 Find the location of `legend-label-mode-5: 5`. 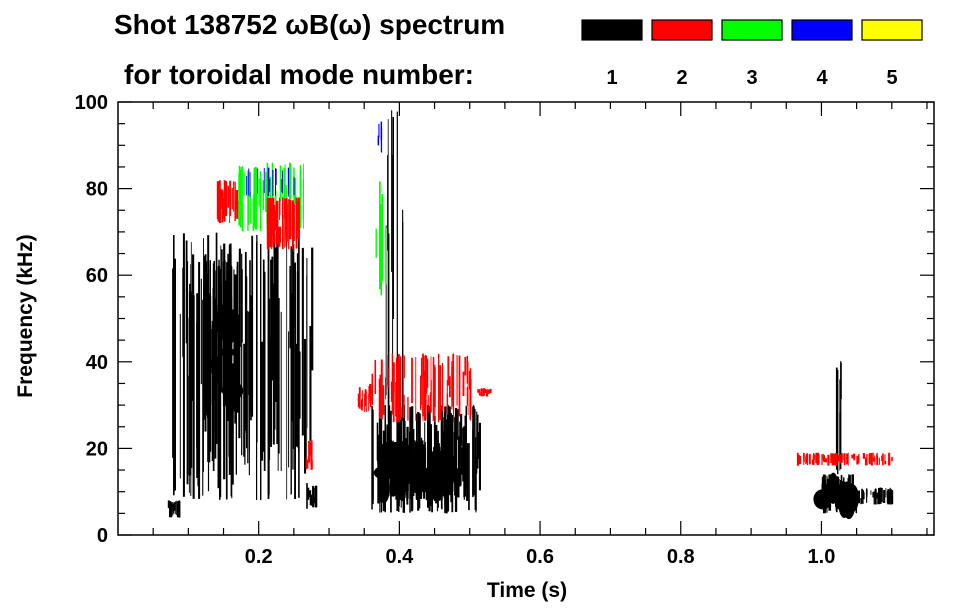

legend-label-mode-5: 5 is located at coordinates (891, 78).